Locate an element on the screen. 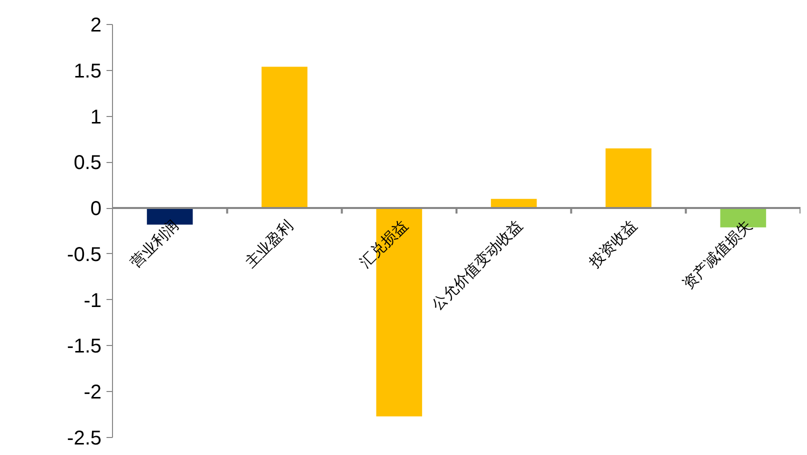  y-tick-label: -1 is located at coordinates (93, 301).